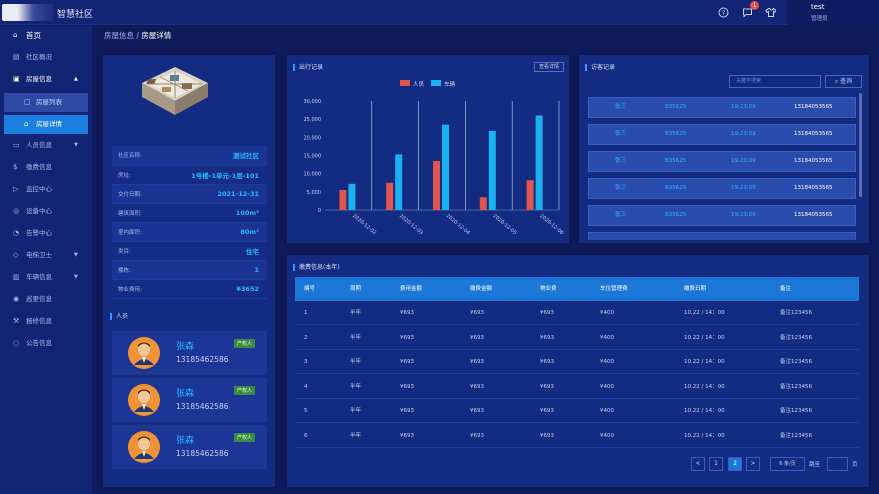 Image resolution: width=879 pixels, height=494 pixels. What do you see at coordinates (419, 84) in the screenshot?
I see `legend-label: 人员` at bounding box center [419, 84].